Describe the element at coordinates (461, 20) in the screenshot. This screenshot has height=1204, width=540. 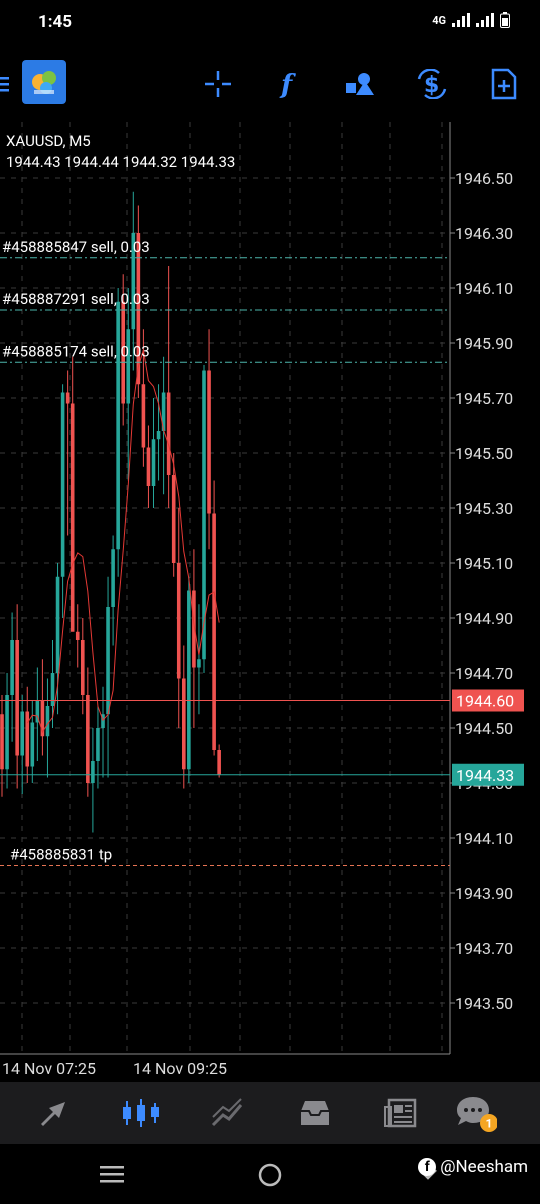
I see `signal-icon` at that location.